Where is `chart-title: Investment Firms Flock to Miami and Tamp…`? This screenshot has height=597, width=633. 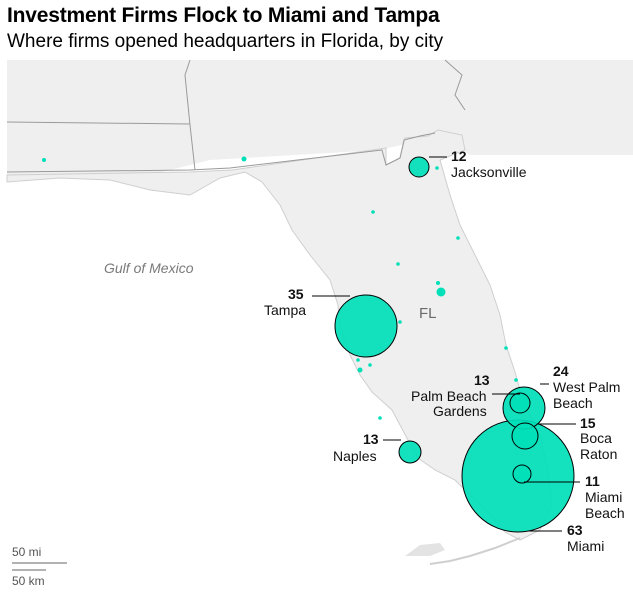 chart-title: Investment Firms Flock to Miami and Tamp… is located at coordinates (223, 15).